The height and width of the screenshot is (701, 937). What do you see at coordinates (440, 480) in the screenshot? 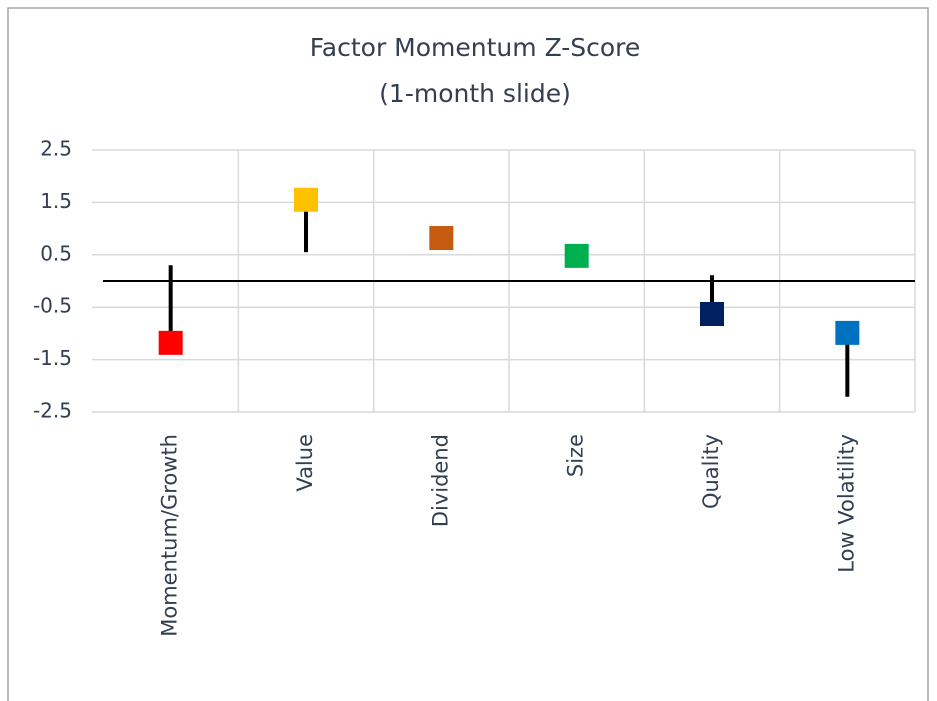
I see `x-tick-label: Dividend` at bounding box center [440, 480].